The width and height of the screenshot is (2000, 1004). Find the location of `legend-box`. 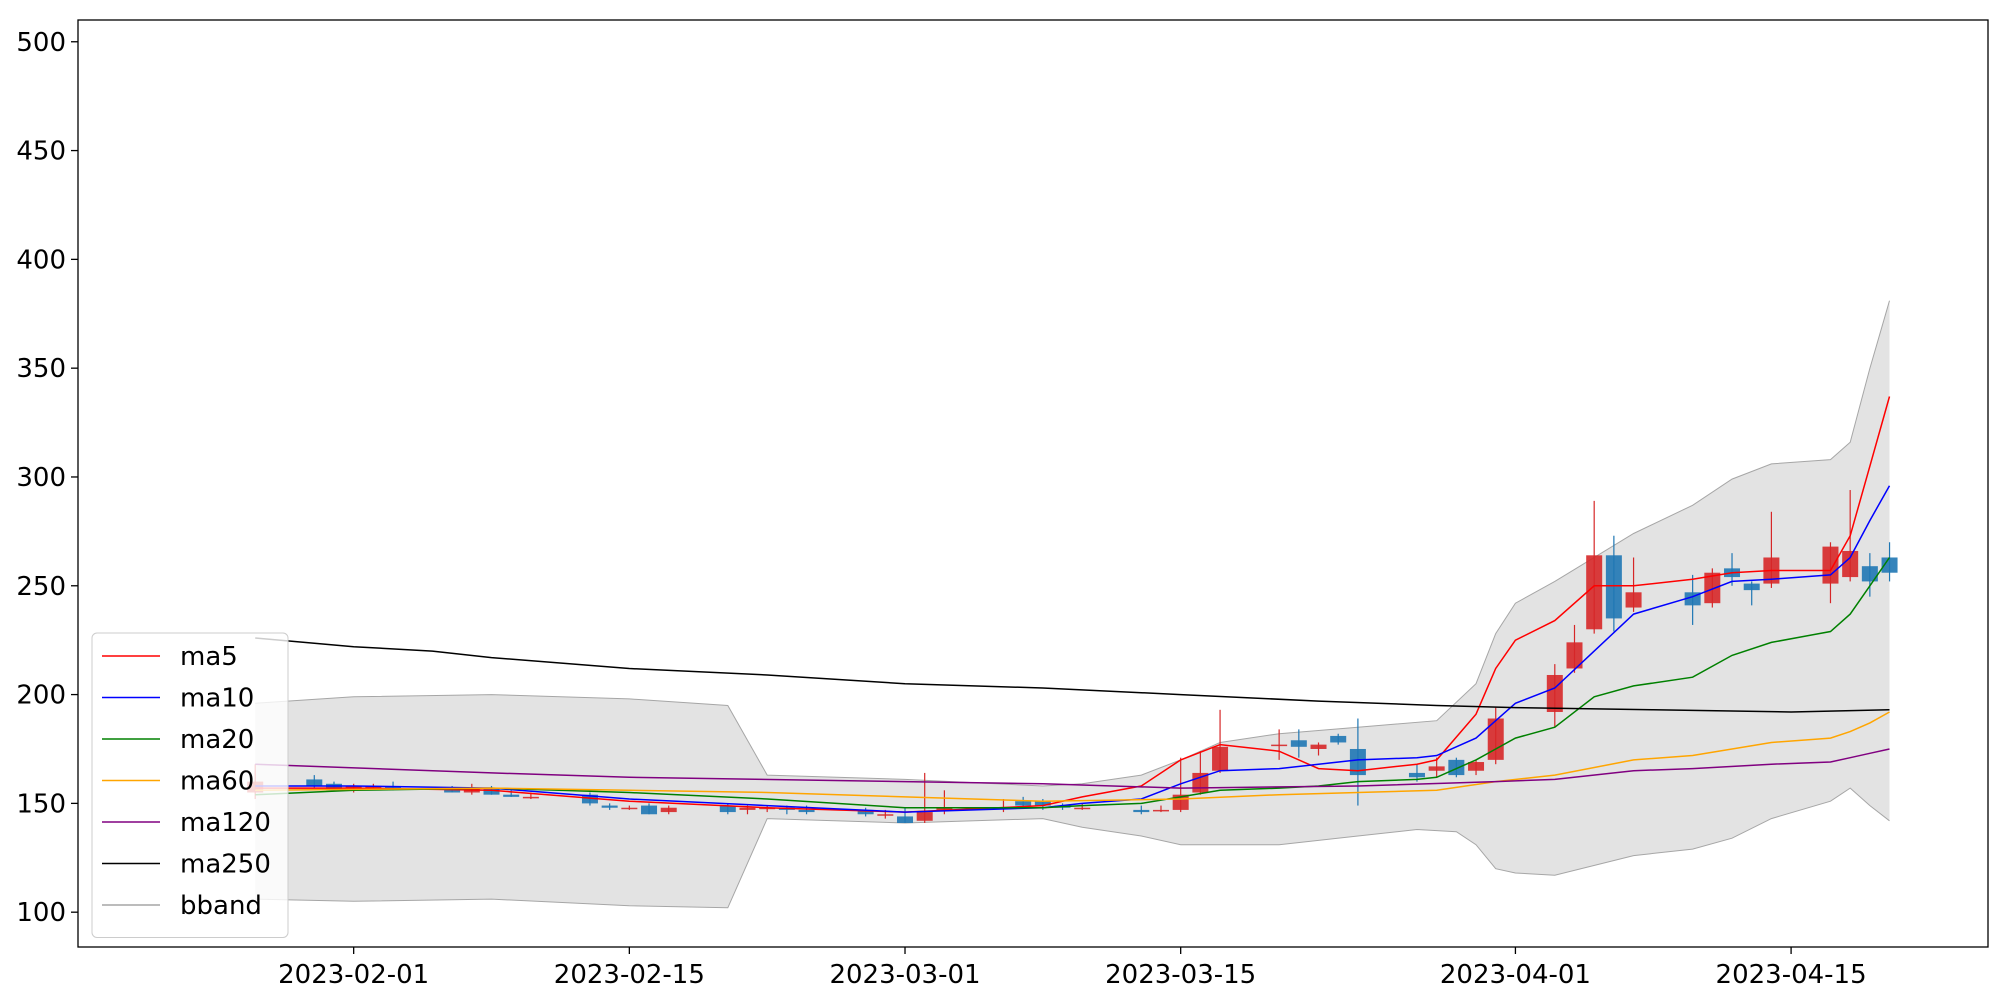

legend-box is located at coordinates (190, 785).